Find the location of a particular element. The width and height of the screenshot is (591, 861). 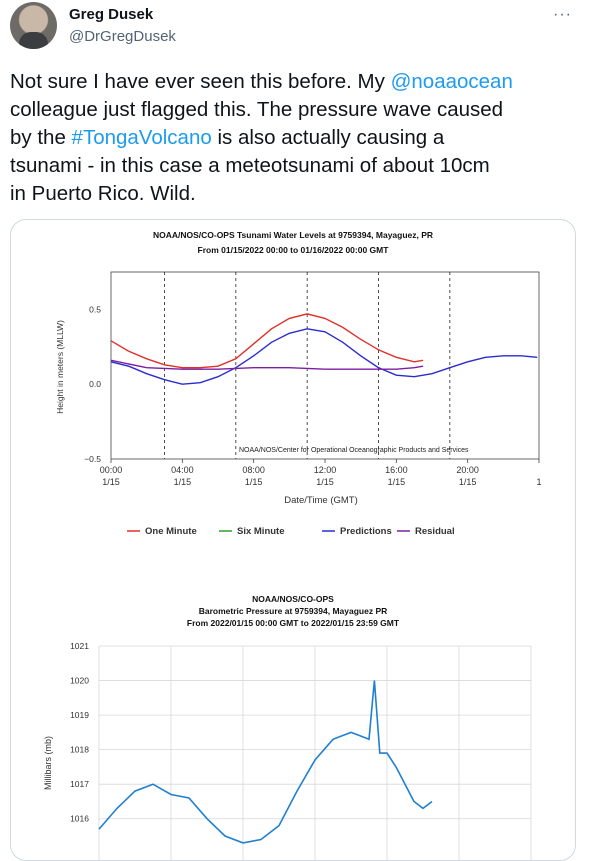

y-axis-label: Millibars (mb) is located at coordinates (48, 763).